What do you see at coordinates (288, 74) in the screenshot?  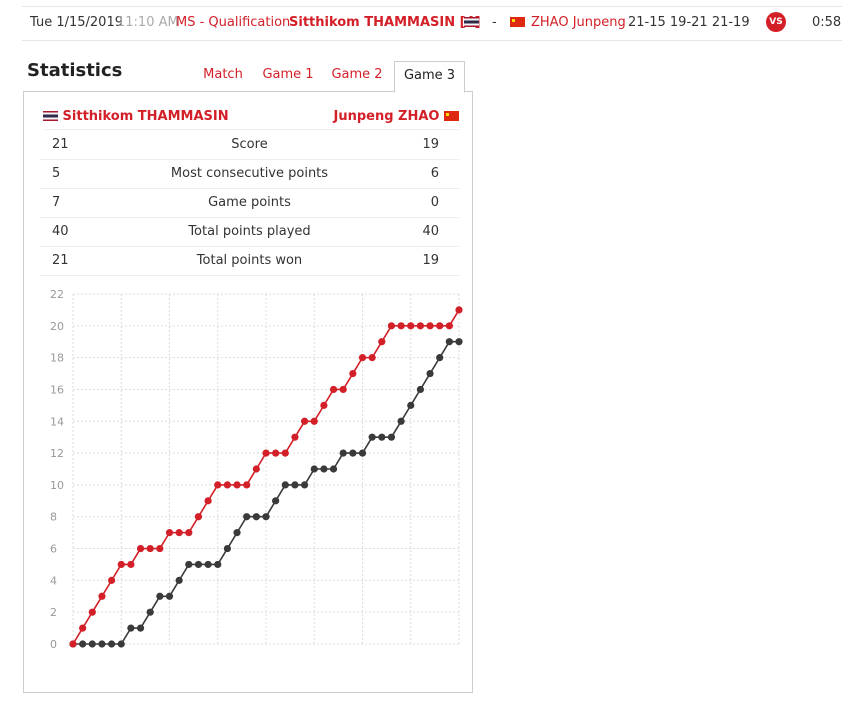 I see `tab-game-1: Game 1` at bounding box center [288, 74].